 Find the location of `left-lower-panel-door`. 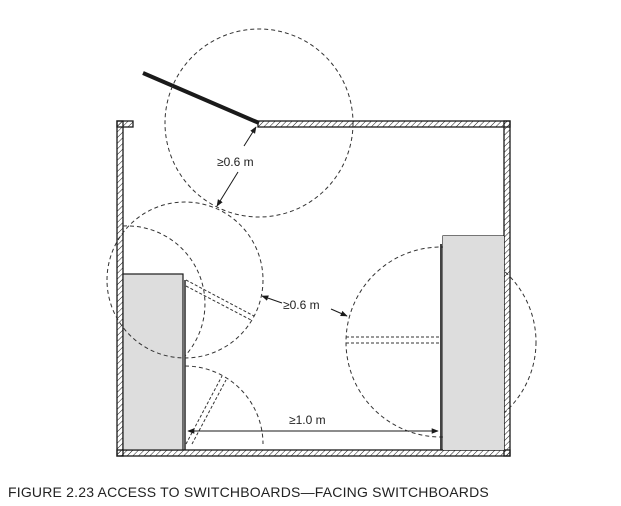

left-lower-panel-door is located at coordinates (206, 410).